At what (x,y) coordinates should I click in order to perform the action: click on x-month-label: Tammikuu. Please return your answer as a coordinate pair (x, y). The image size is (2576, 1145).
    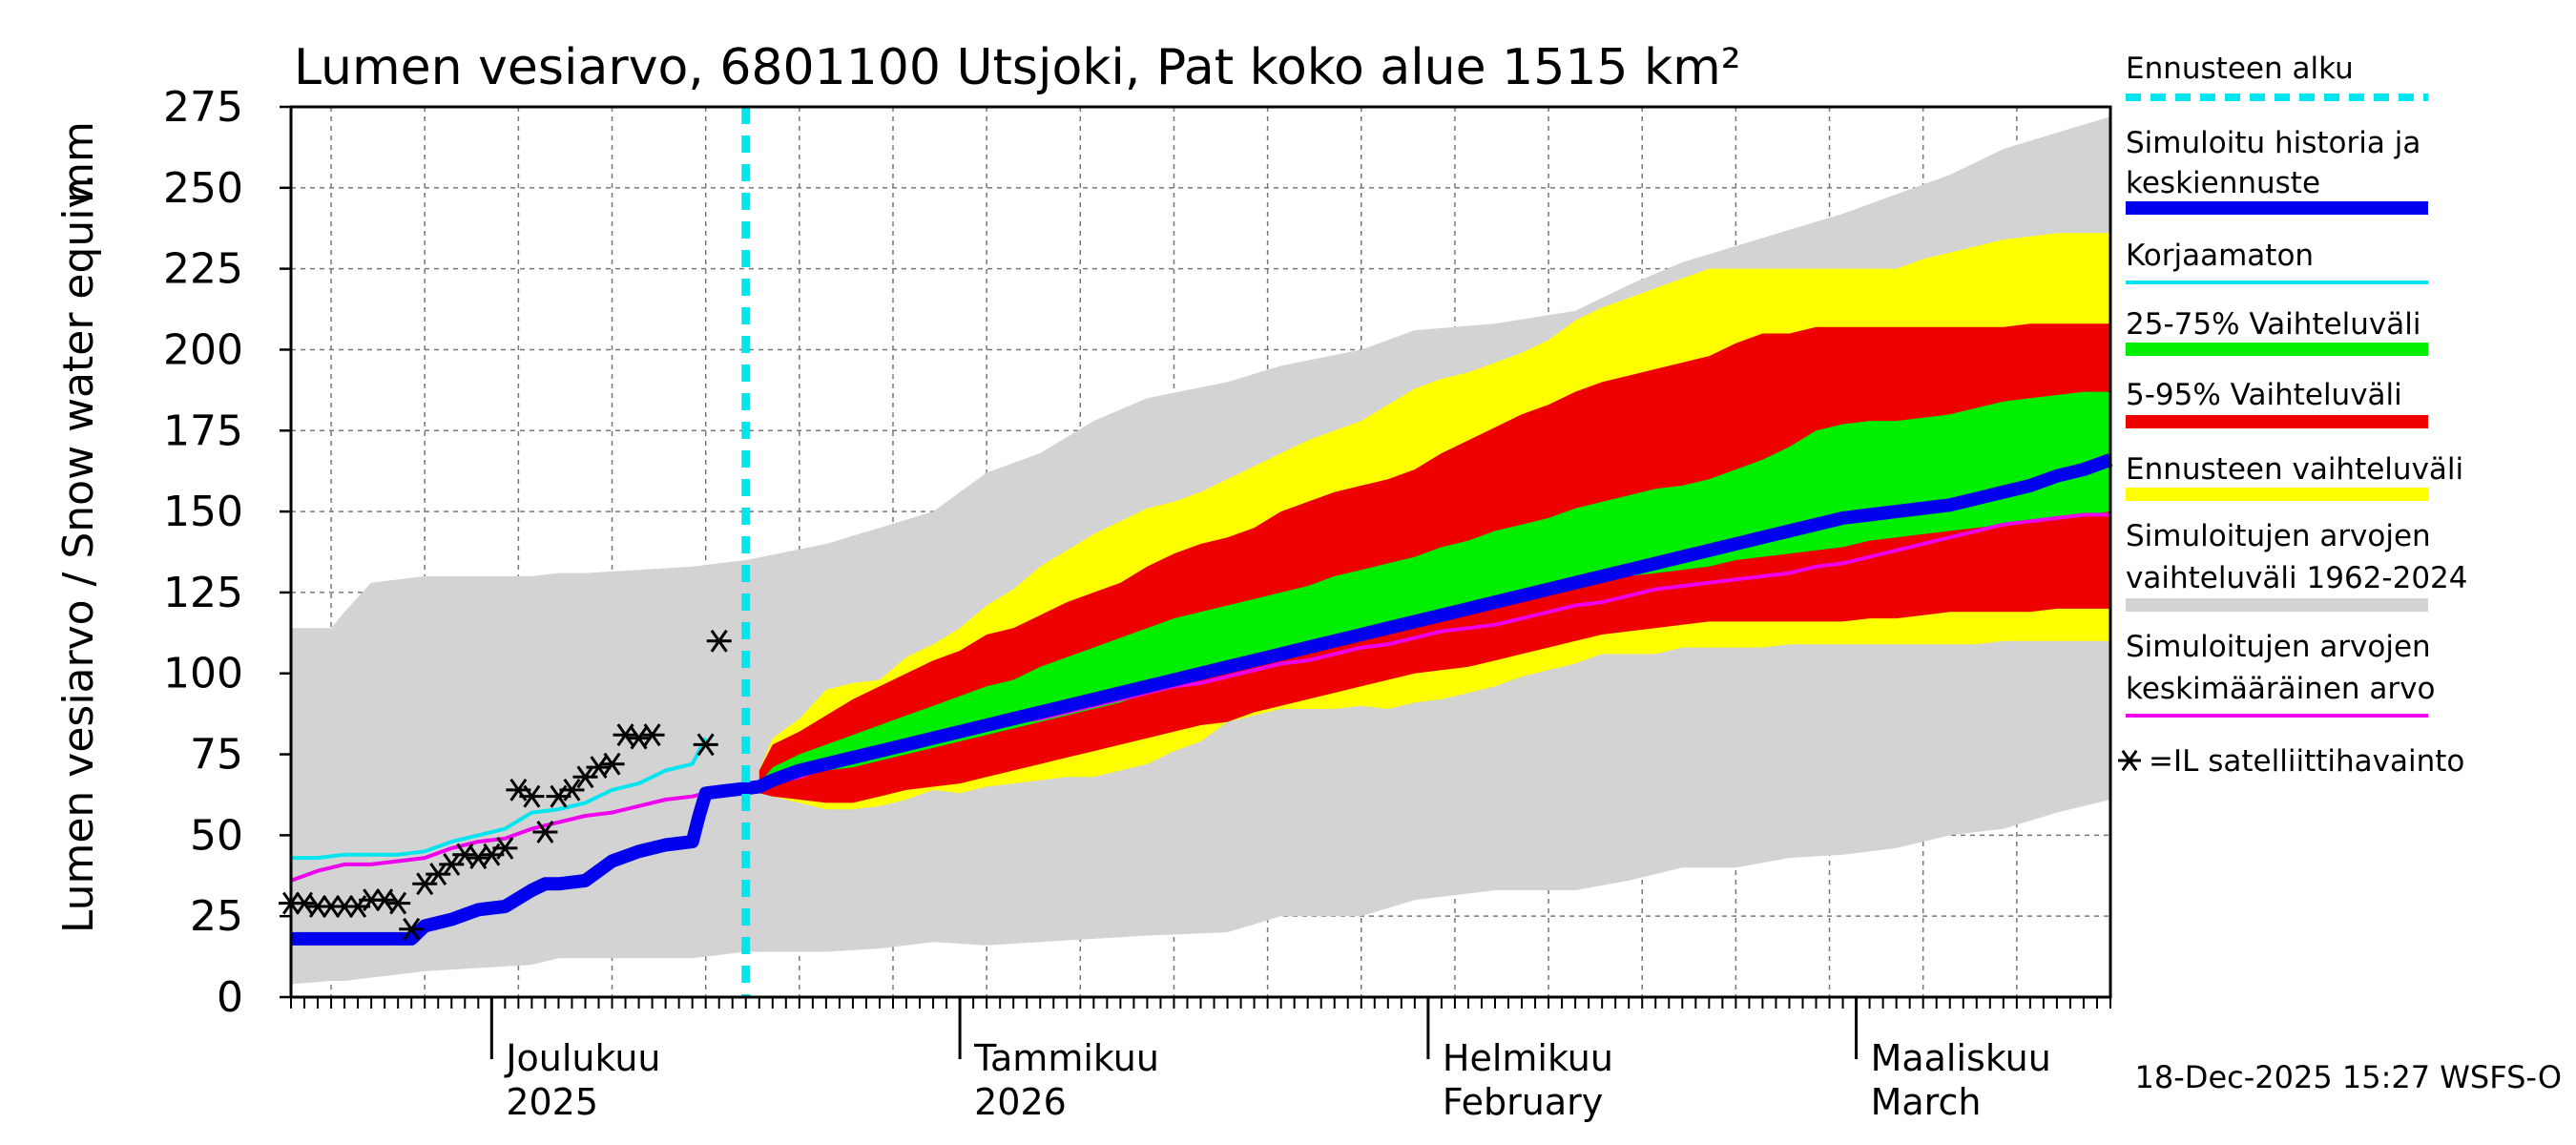
    Looking at the image, I should click on (1066, 1058).